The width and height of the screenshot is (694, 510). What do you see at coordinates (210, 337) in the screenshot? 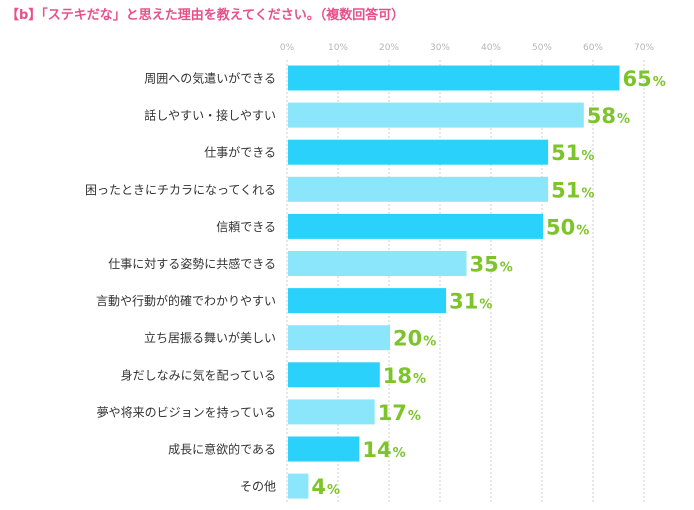
I see `category-label: 立ち居振る舞いが美しい` at bounding box center [210, 337].